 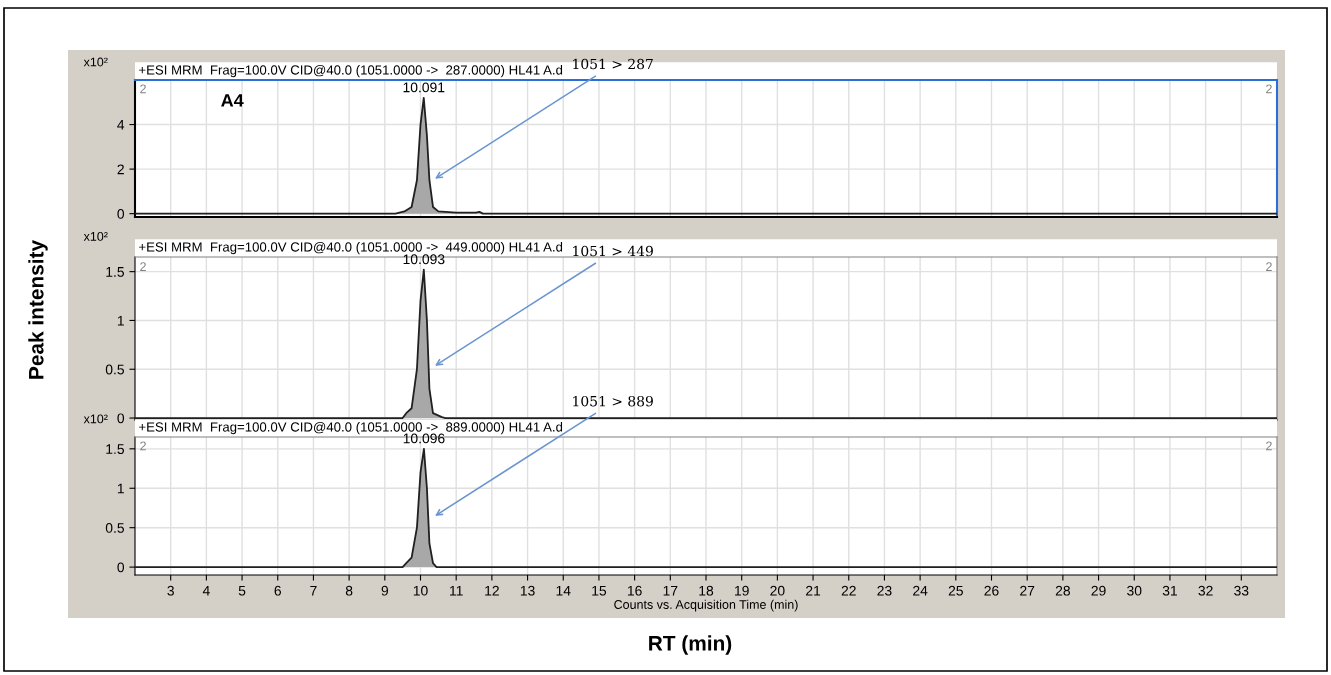 What do you see at coordinates (706, 590) in the screenshot?
I see `x-tick-label: 18` at bounding box center [706, 590].